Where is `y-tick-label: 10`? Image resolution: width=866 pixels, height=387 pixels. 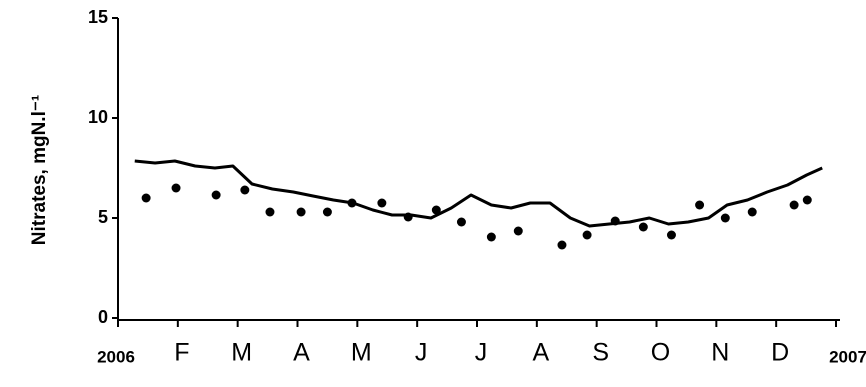
y-tick-label: 10 is located at coordinates (98, 117).